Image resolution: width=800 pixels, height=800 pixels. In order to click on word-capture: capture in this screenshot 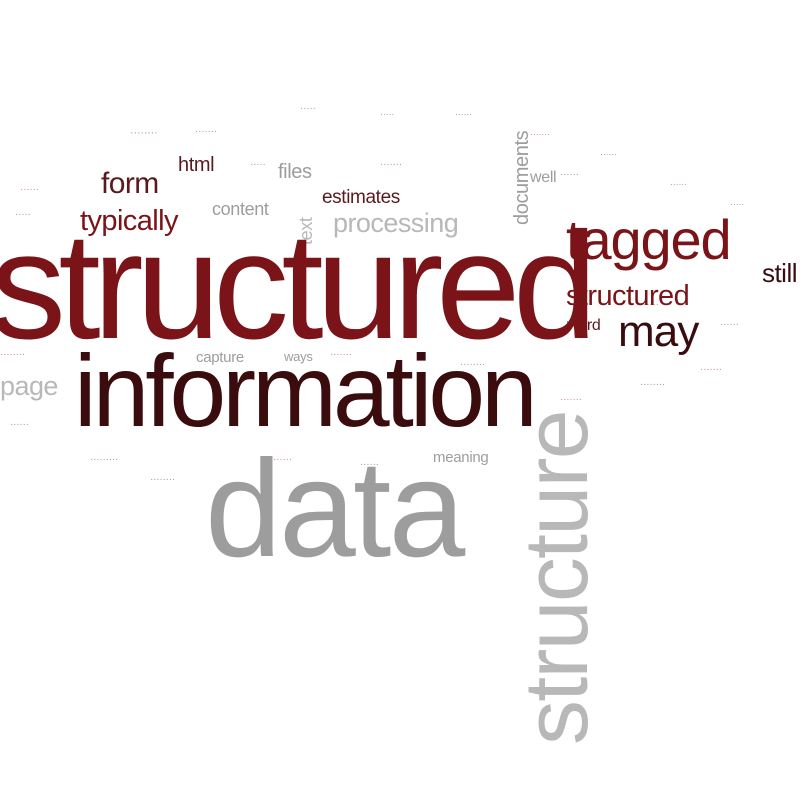, I will do `click(220, 357)`.